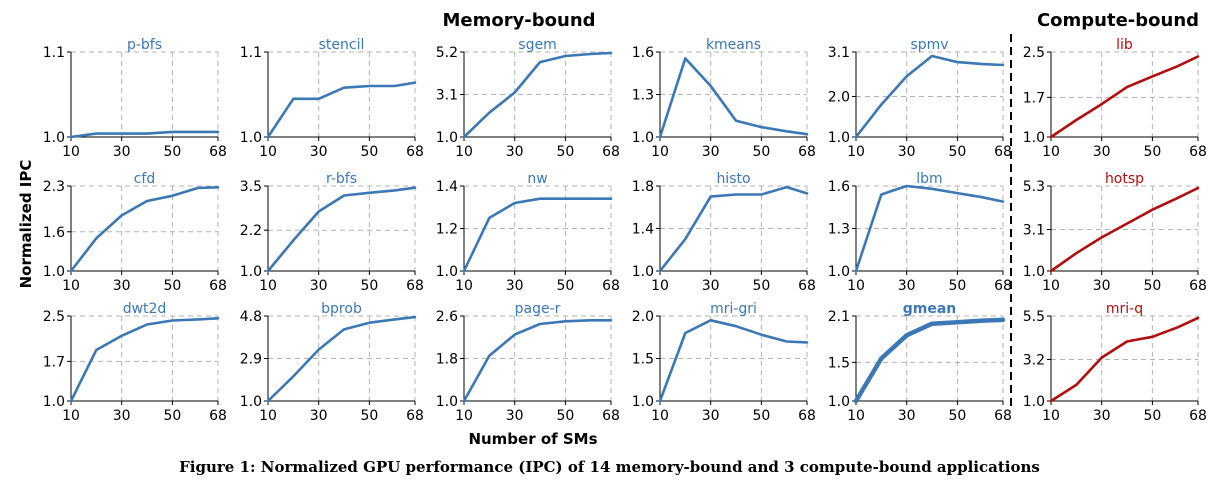 The image size is (1219, 485). What do you see at coordinates (447, 53) in the screenshot?
I see `y-tick-label: 5.2` at bounding box center [447, 53].